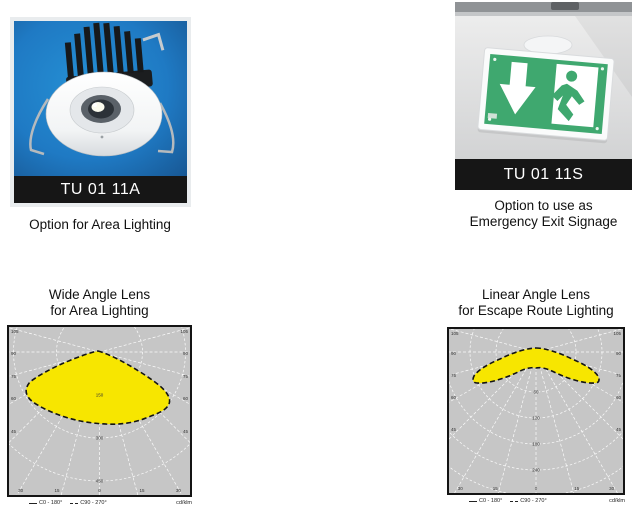 The image size is (639, 519). Describe the element at coordinates (543, 213) in the screenshot. I see `exit-sign-caption: Option to use as Emergency Exit Signage` at that location.